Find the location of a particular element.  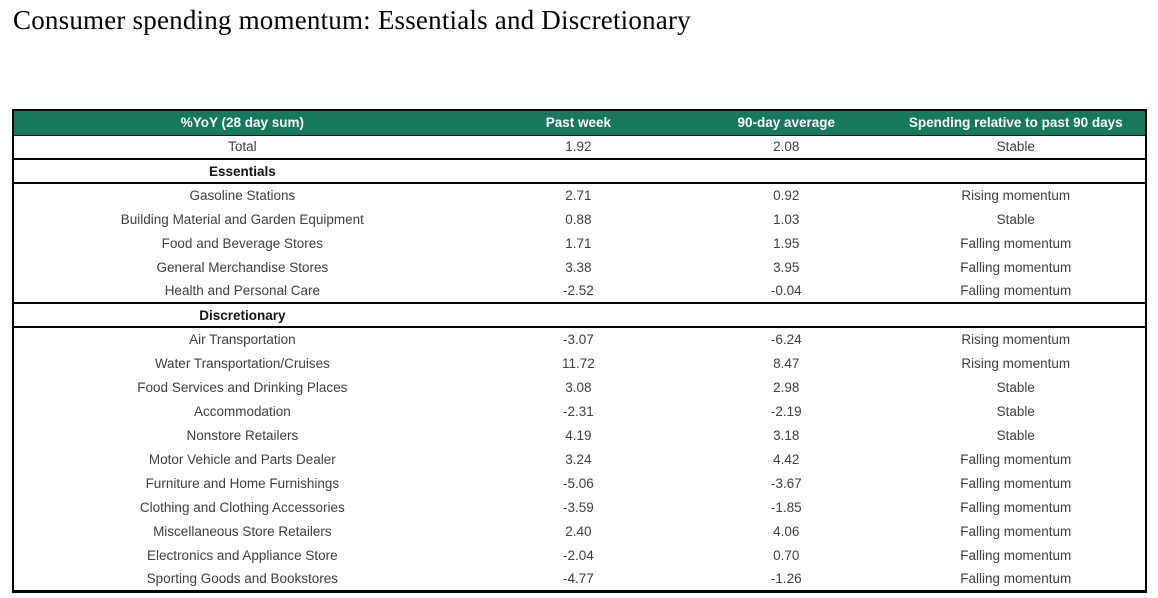

col-header-90day-average: 90-day average is located at coordinates (786, 123).